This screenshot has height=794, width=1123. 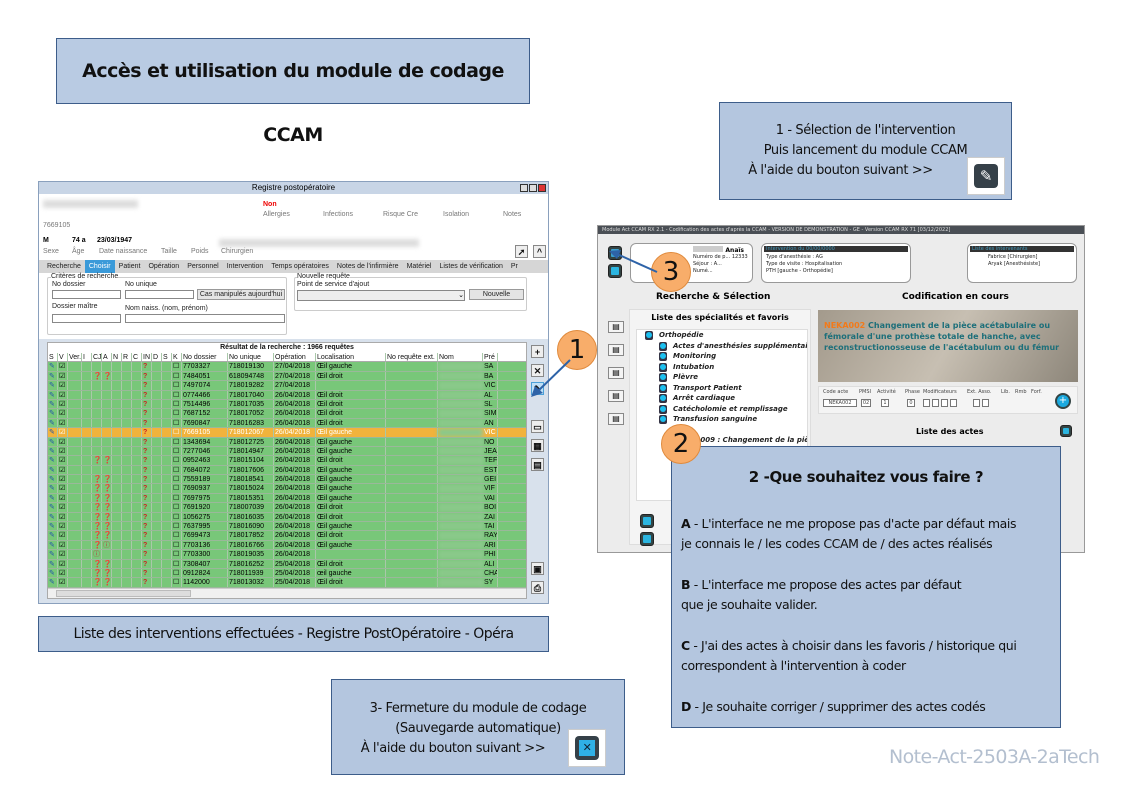 I want to click on ccam-search-icon-4: ▤, so click(x=616, y=419).